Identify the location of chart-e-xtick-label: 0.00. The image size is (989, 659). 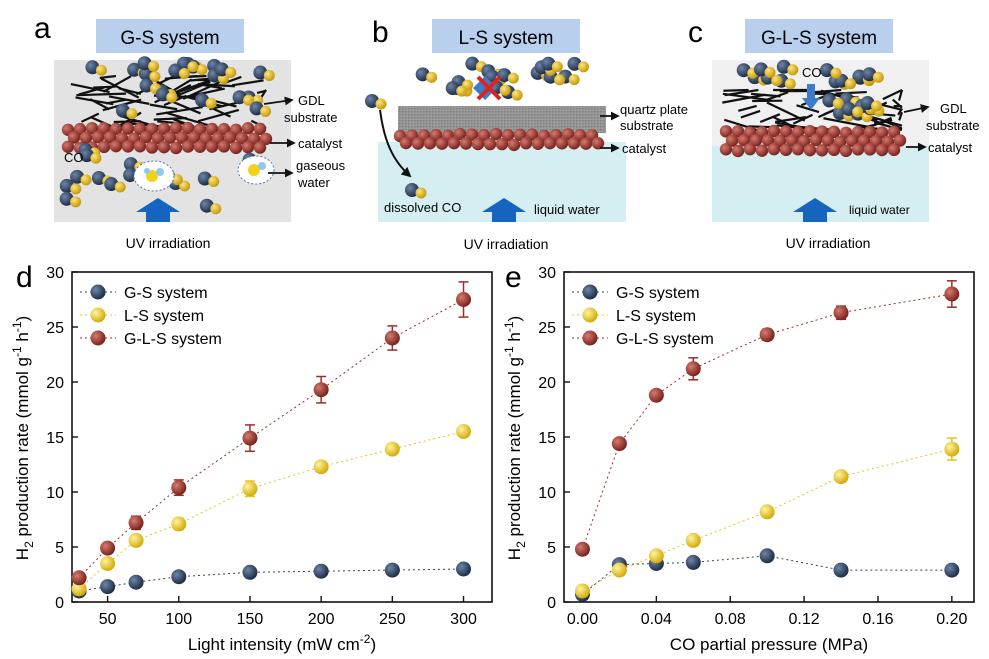
(582, 619).